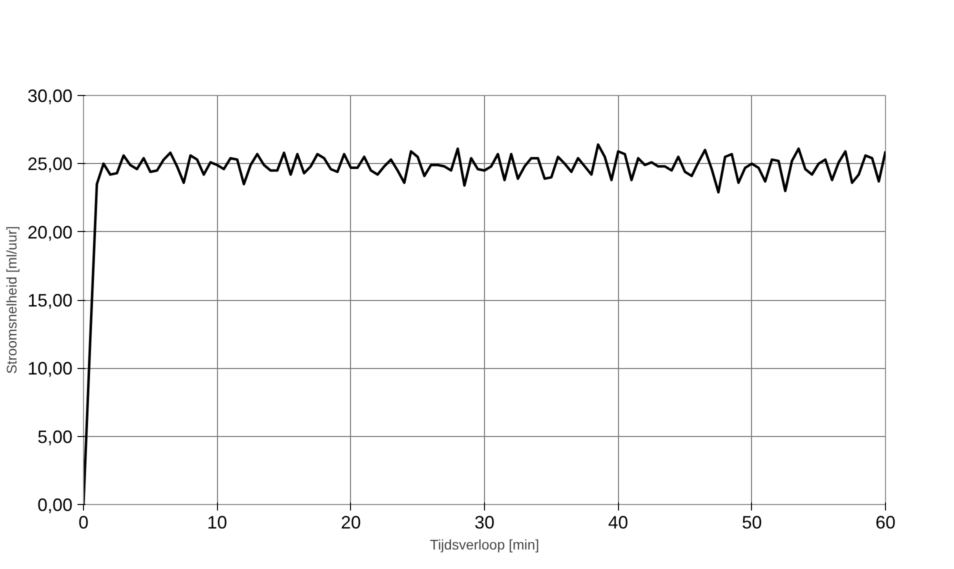 The width and height of the screenshot is (954, 569). I want to click on x-tick-label: 0, so click(83, 522).